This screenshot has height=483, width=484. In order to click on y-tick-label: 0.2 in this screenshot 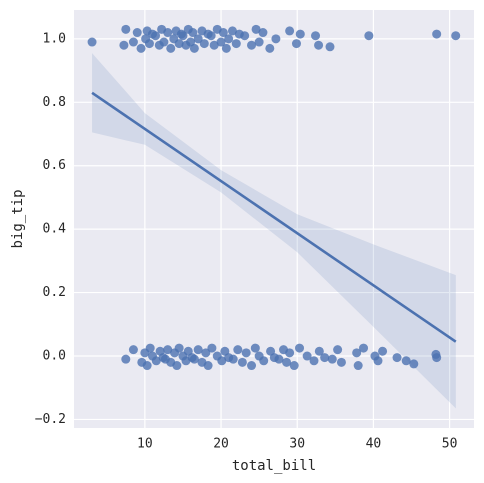, I will do `click(54, 292)`.